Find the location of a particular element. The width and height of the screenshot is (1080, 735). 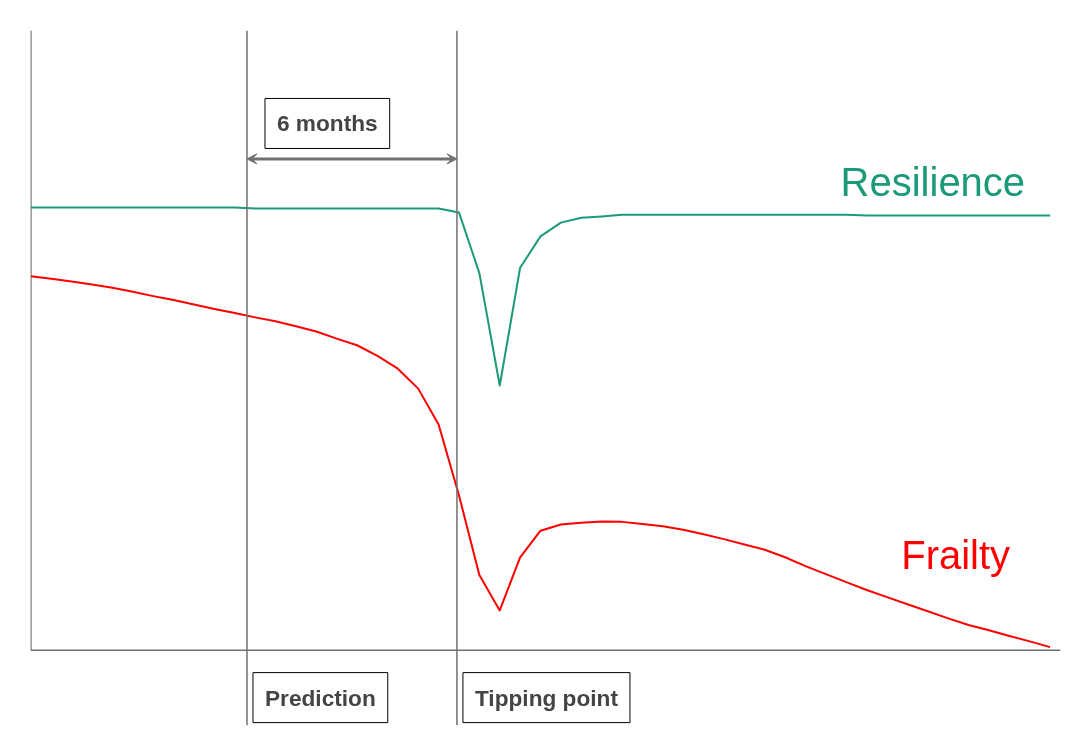

text: 6 months is located at coordinates (327, 123).